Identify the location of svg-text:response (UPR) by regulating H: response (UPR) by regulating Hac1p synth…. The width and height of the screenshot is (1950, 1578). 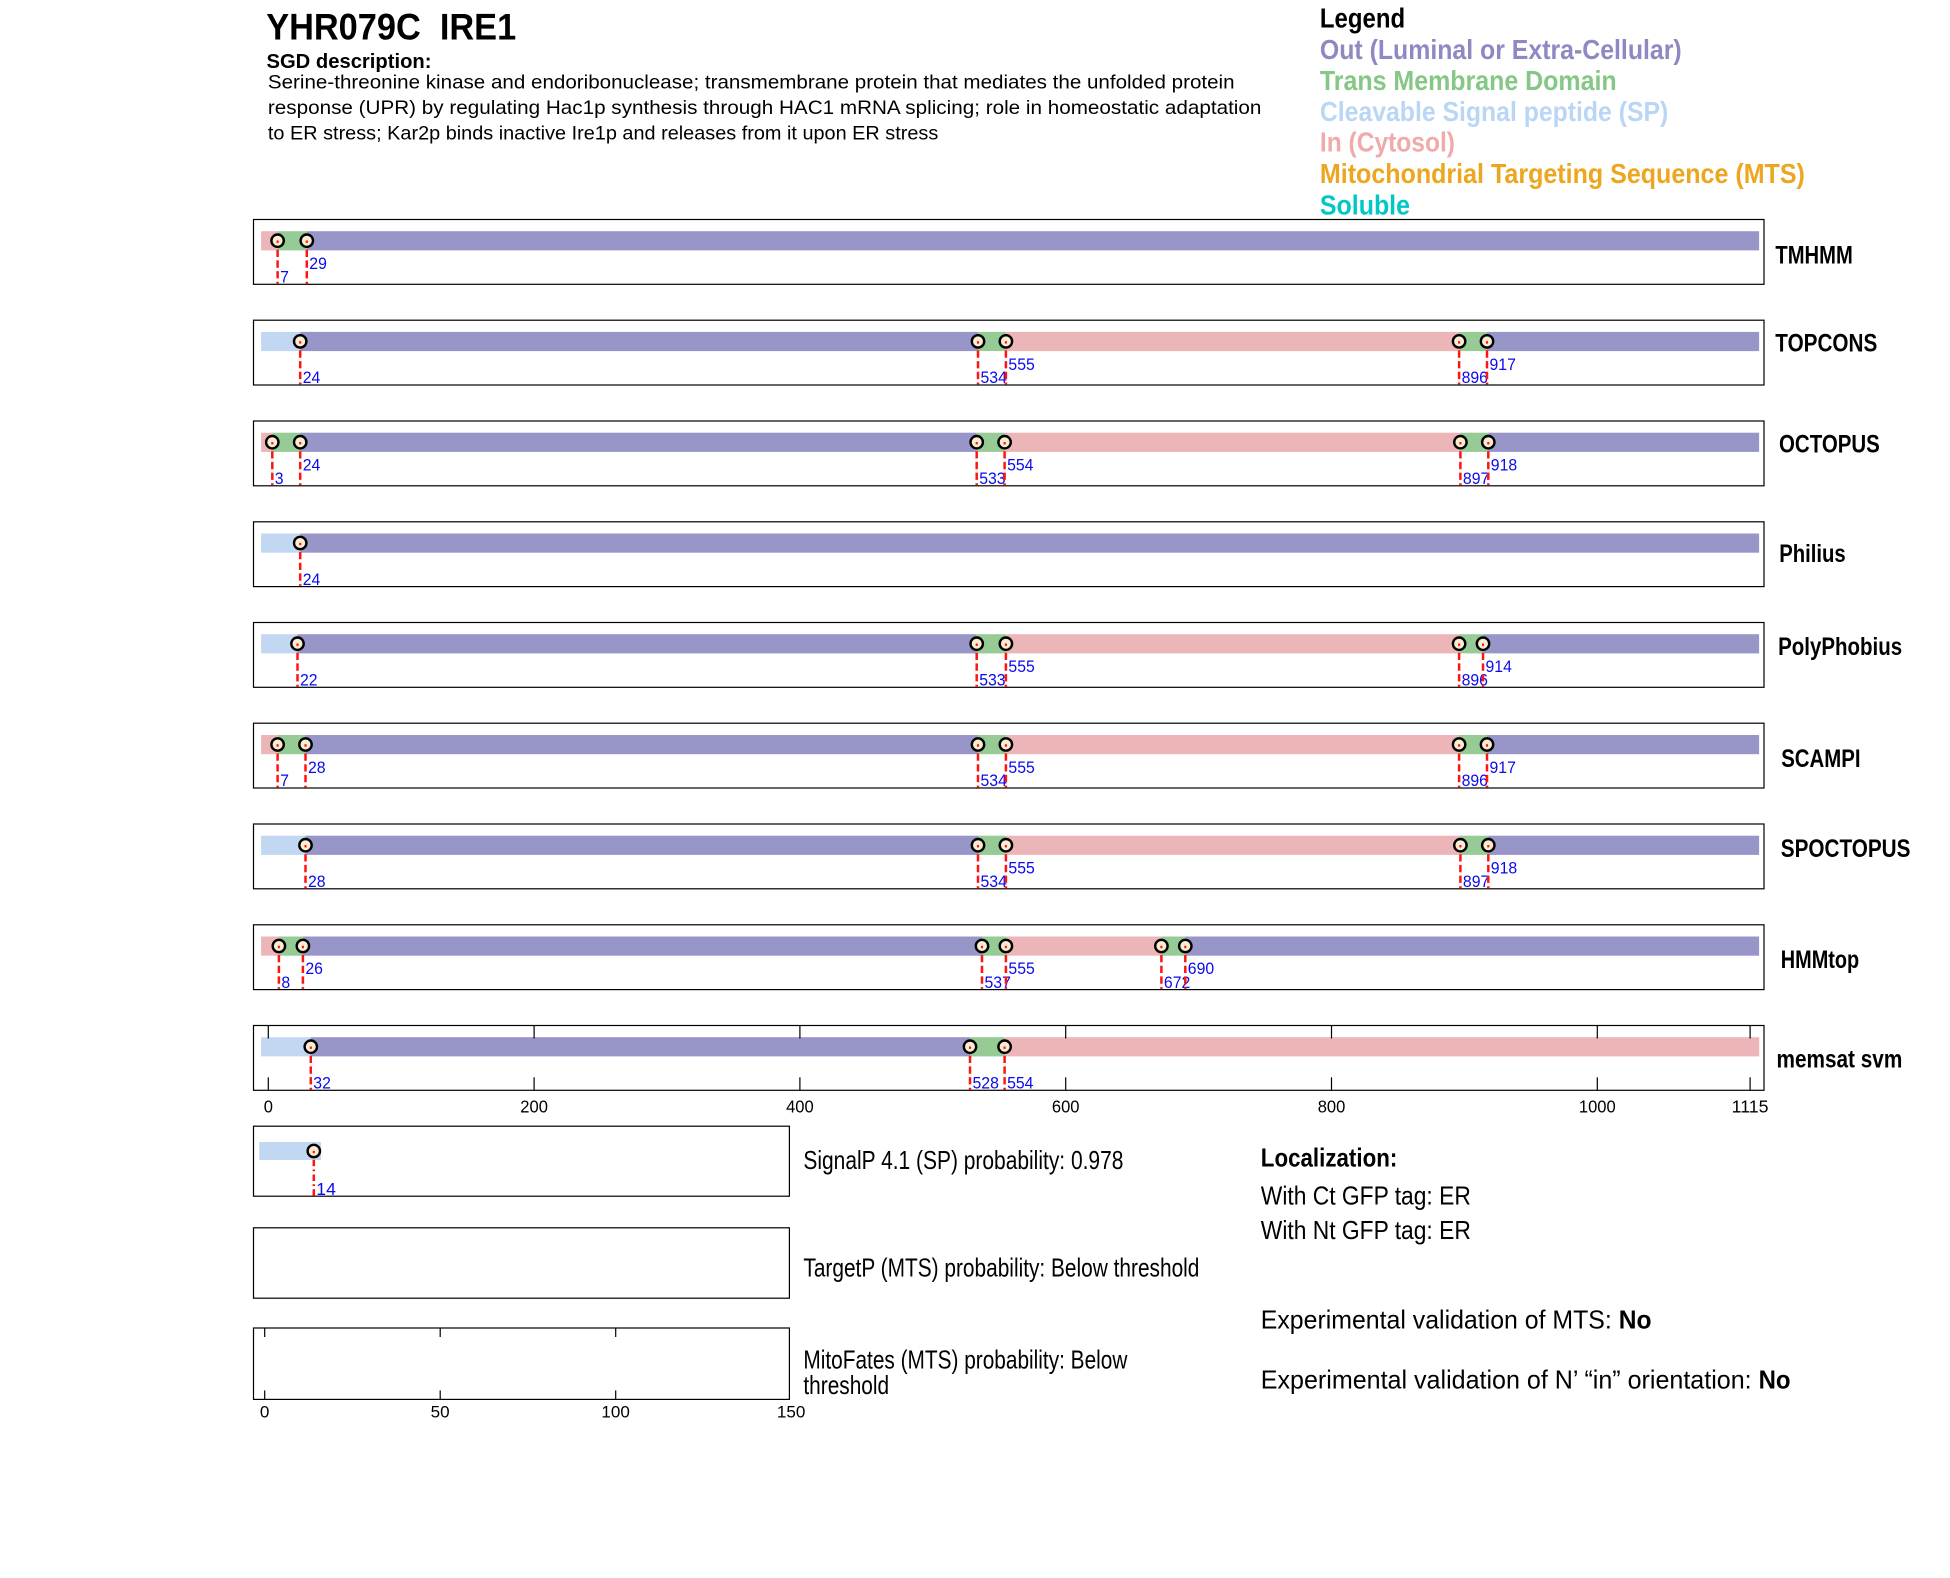
(765, 108).